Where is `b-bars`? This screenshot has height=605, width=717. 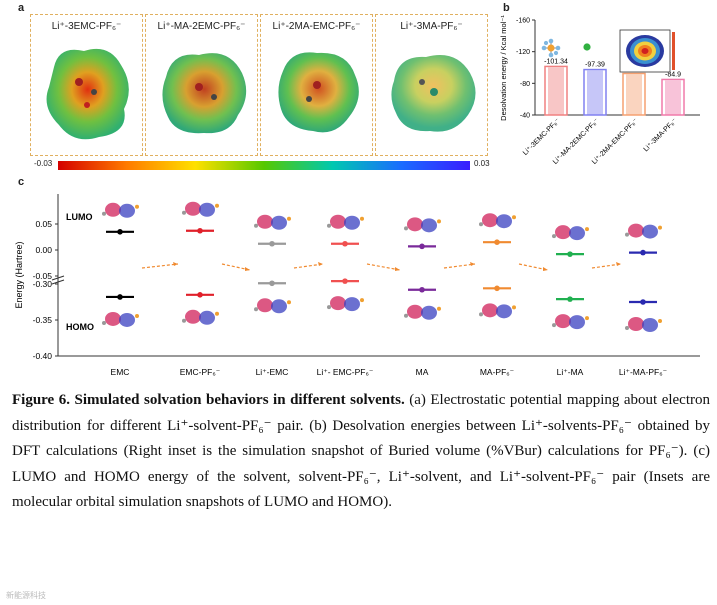 b-bars is located at coordinates (614, 90).